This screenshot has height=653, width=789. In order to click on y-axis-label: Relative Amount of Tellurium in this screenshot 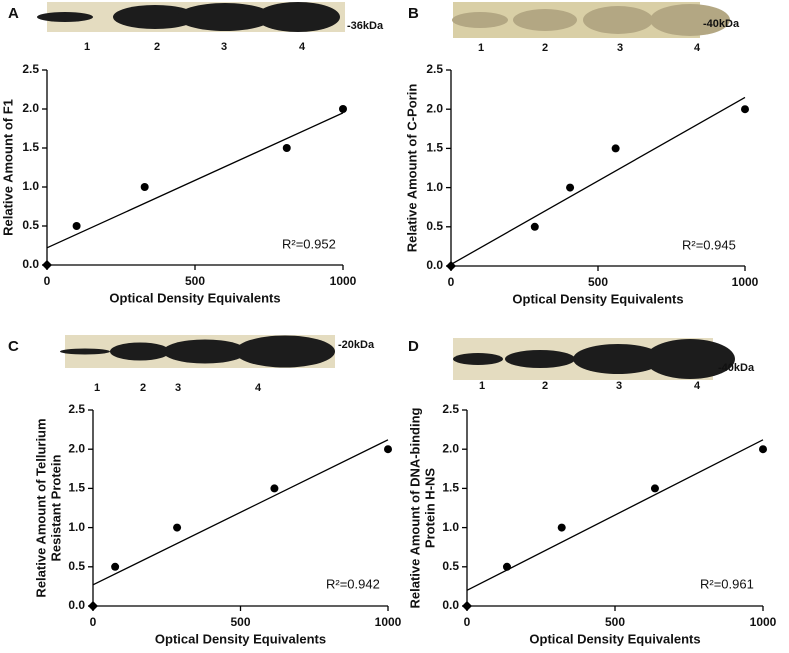, I will do `click(40, 507)`.